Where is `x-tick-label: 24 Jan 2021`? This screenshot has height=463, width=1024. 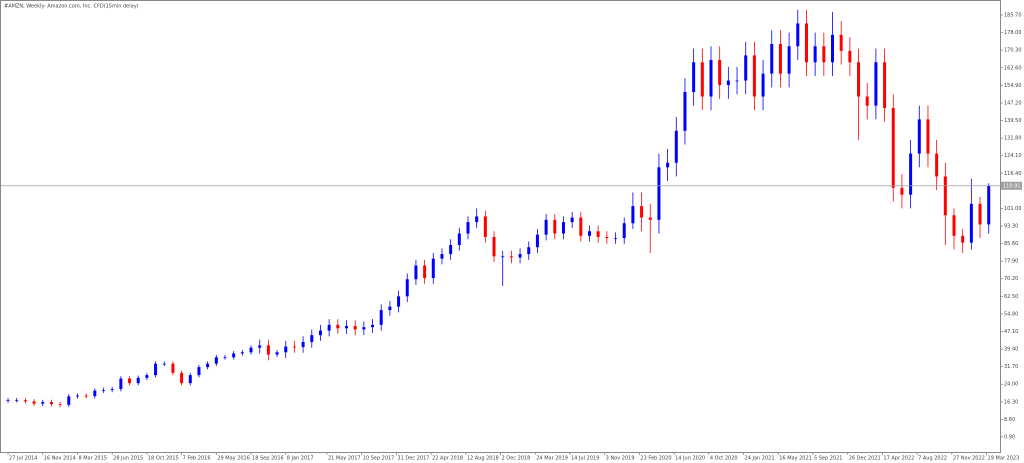
x-tick-label: 24 Jan 2021 is located at coordinates (760, 459).